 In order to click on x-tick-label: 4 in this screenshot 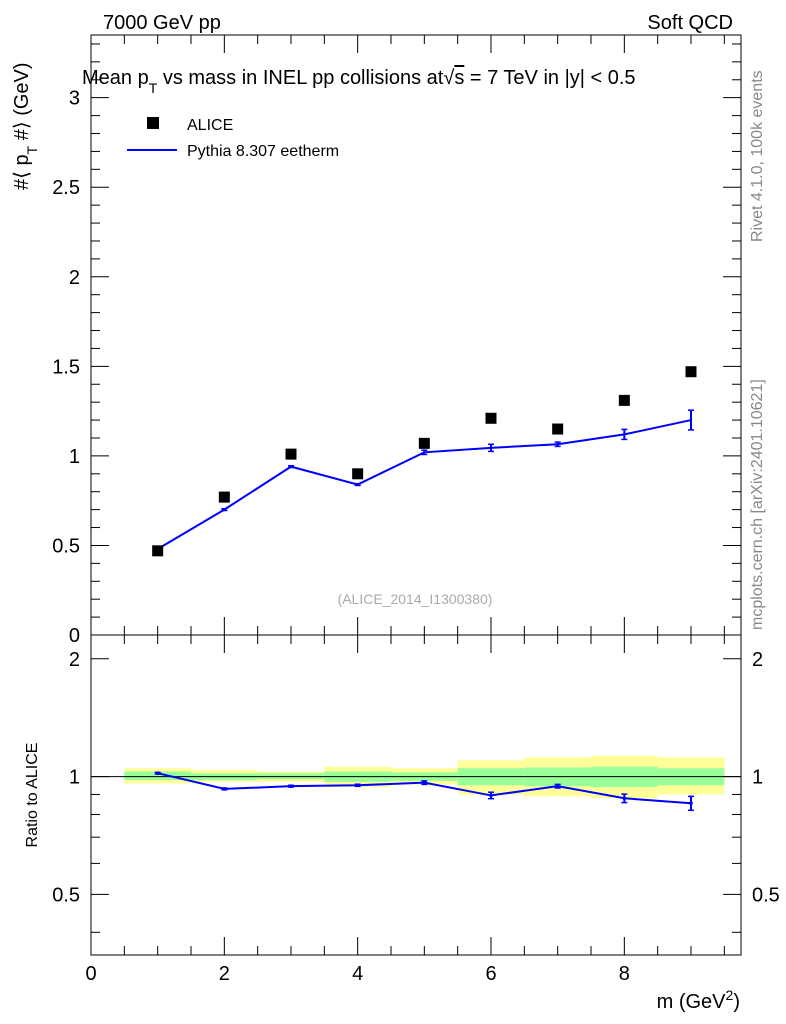, I will do `click(357, 974)`.